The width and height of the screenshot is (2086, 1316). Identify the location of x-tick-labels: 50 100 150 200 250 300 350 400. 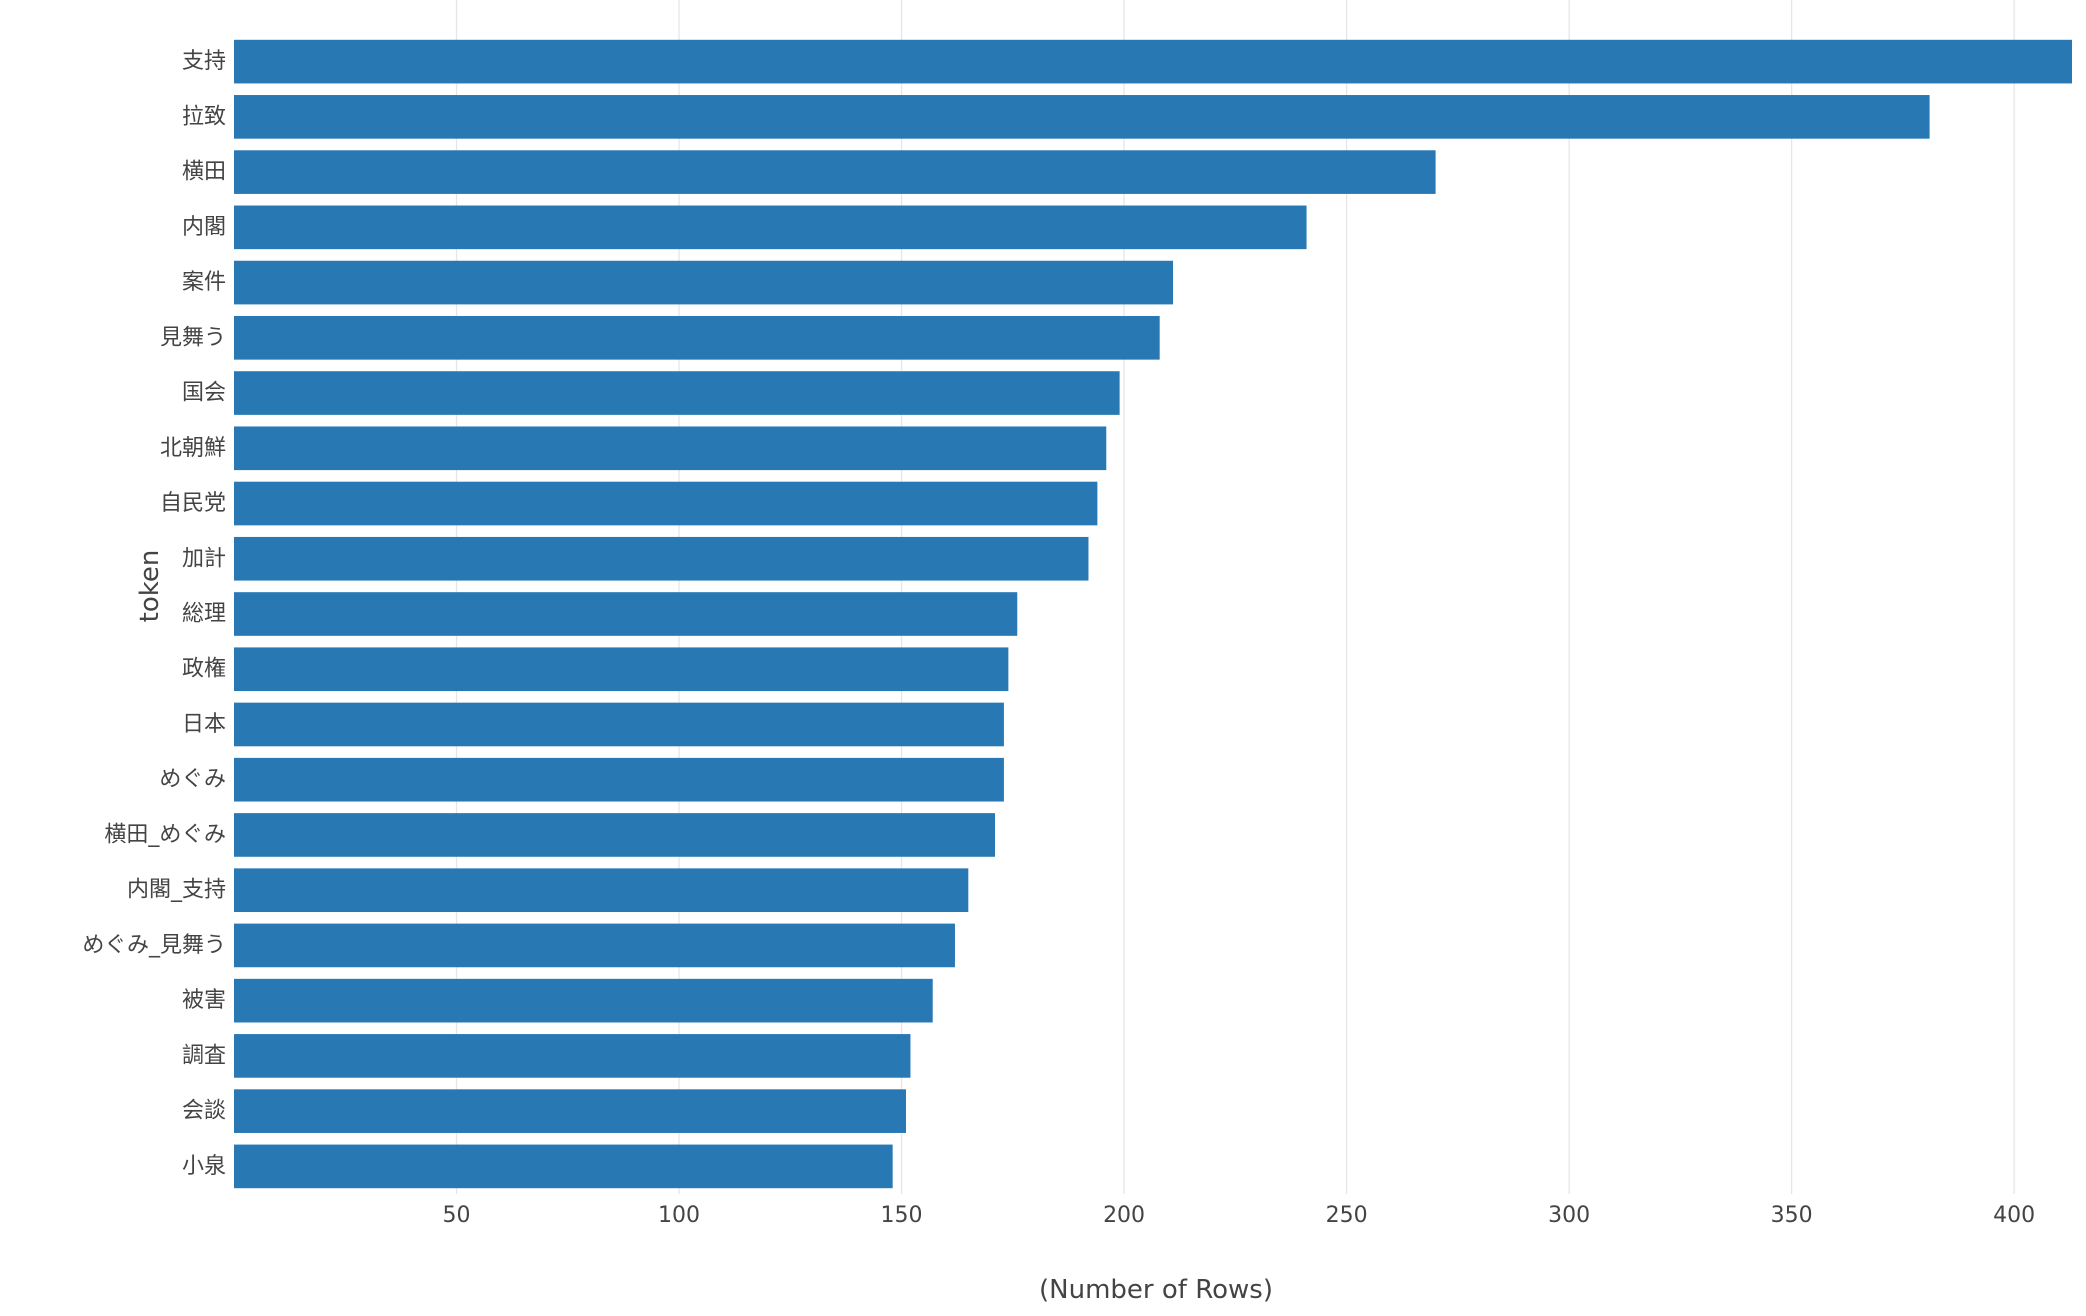
(1239, 1215).